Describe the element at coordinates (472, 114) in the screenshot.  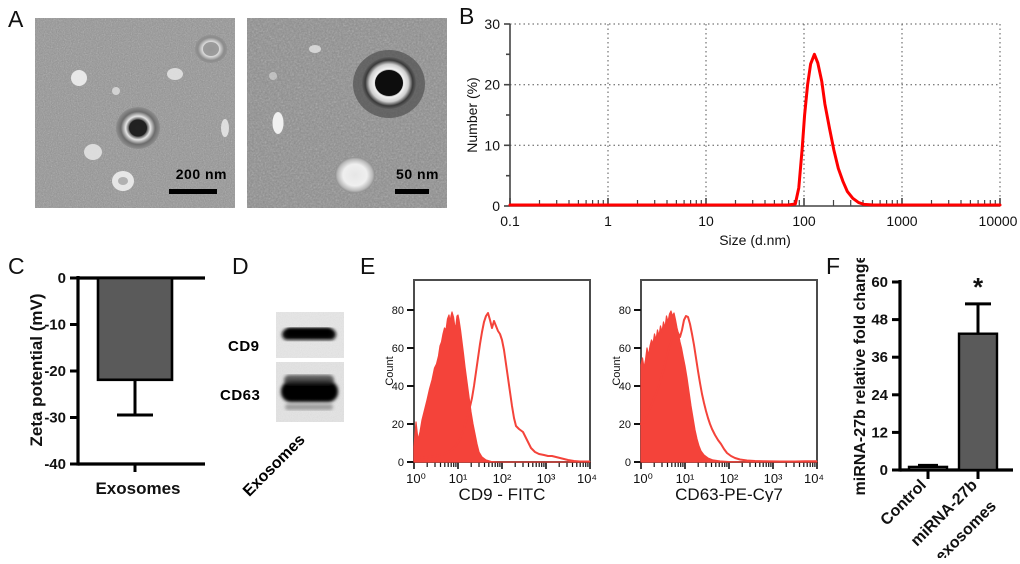
I see `panel-b-y-axis-label: Number (%)` at that location.